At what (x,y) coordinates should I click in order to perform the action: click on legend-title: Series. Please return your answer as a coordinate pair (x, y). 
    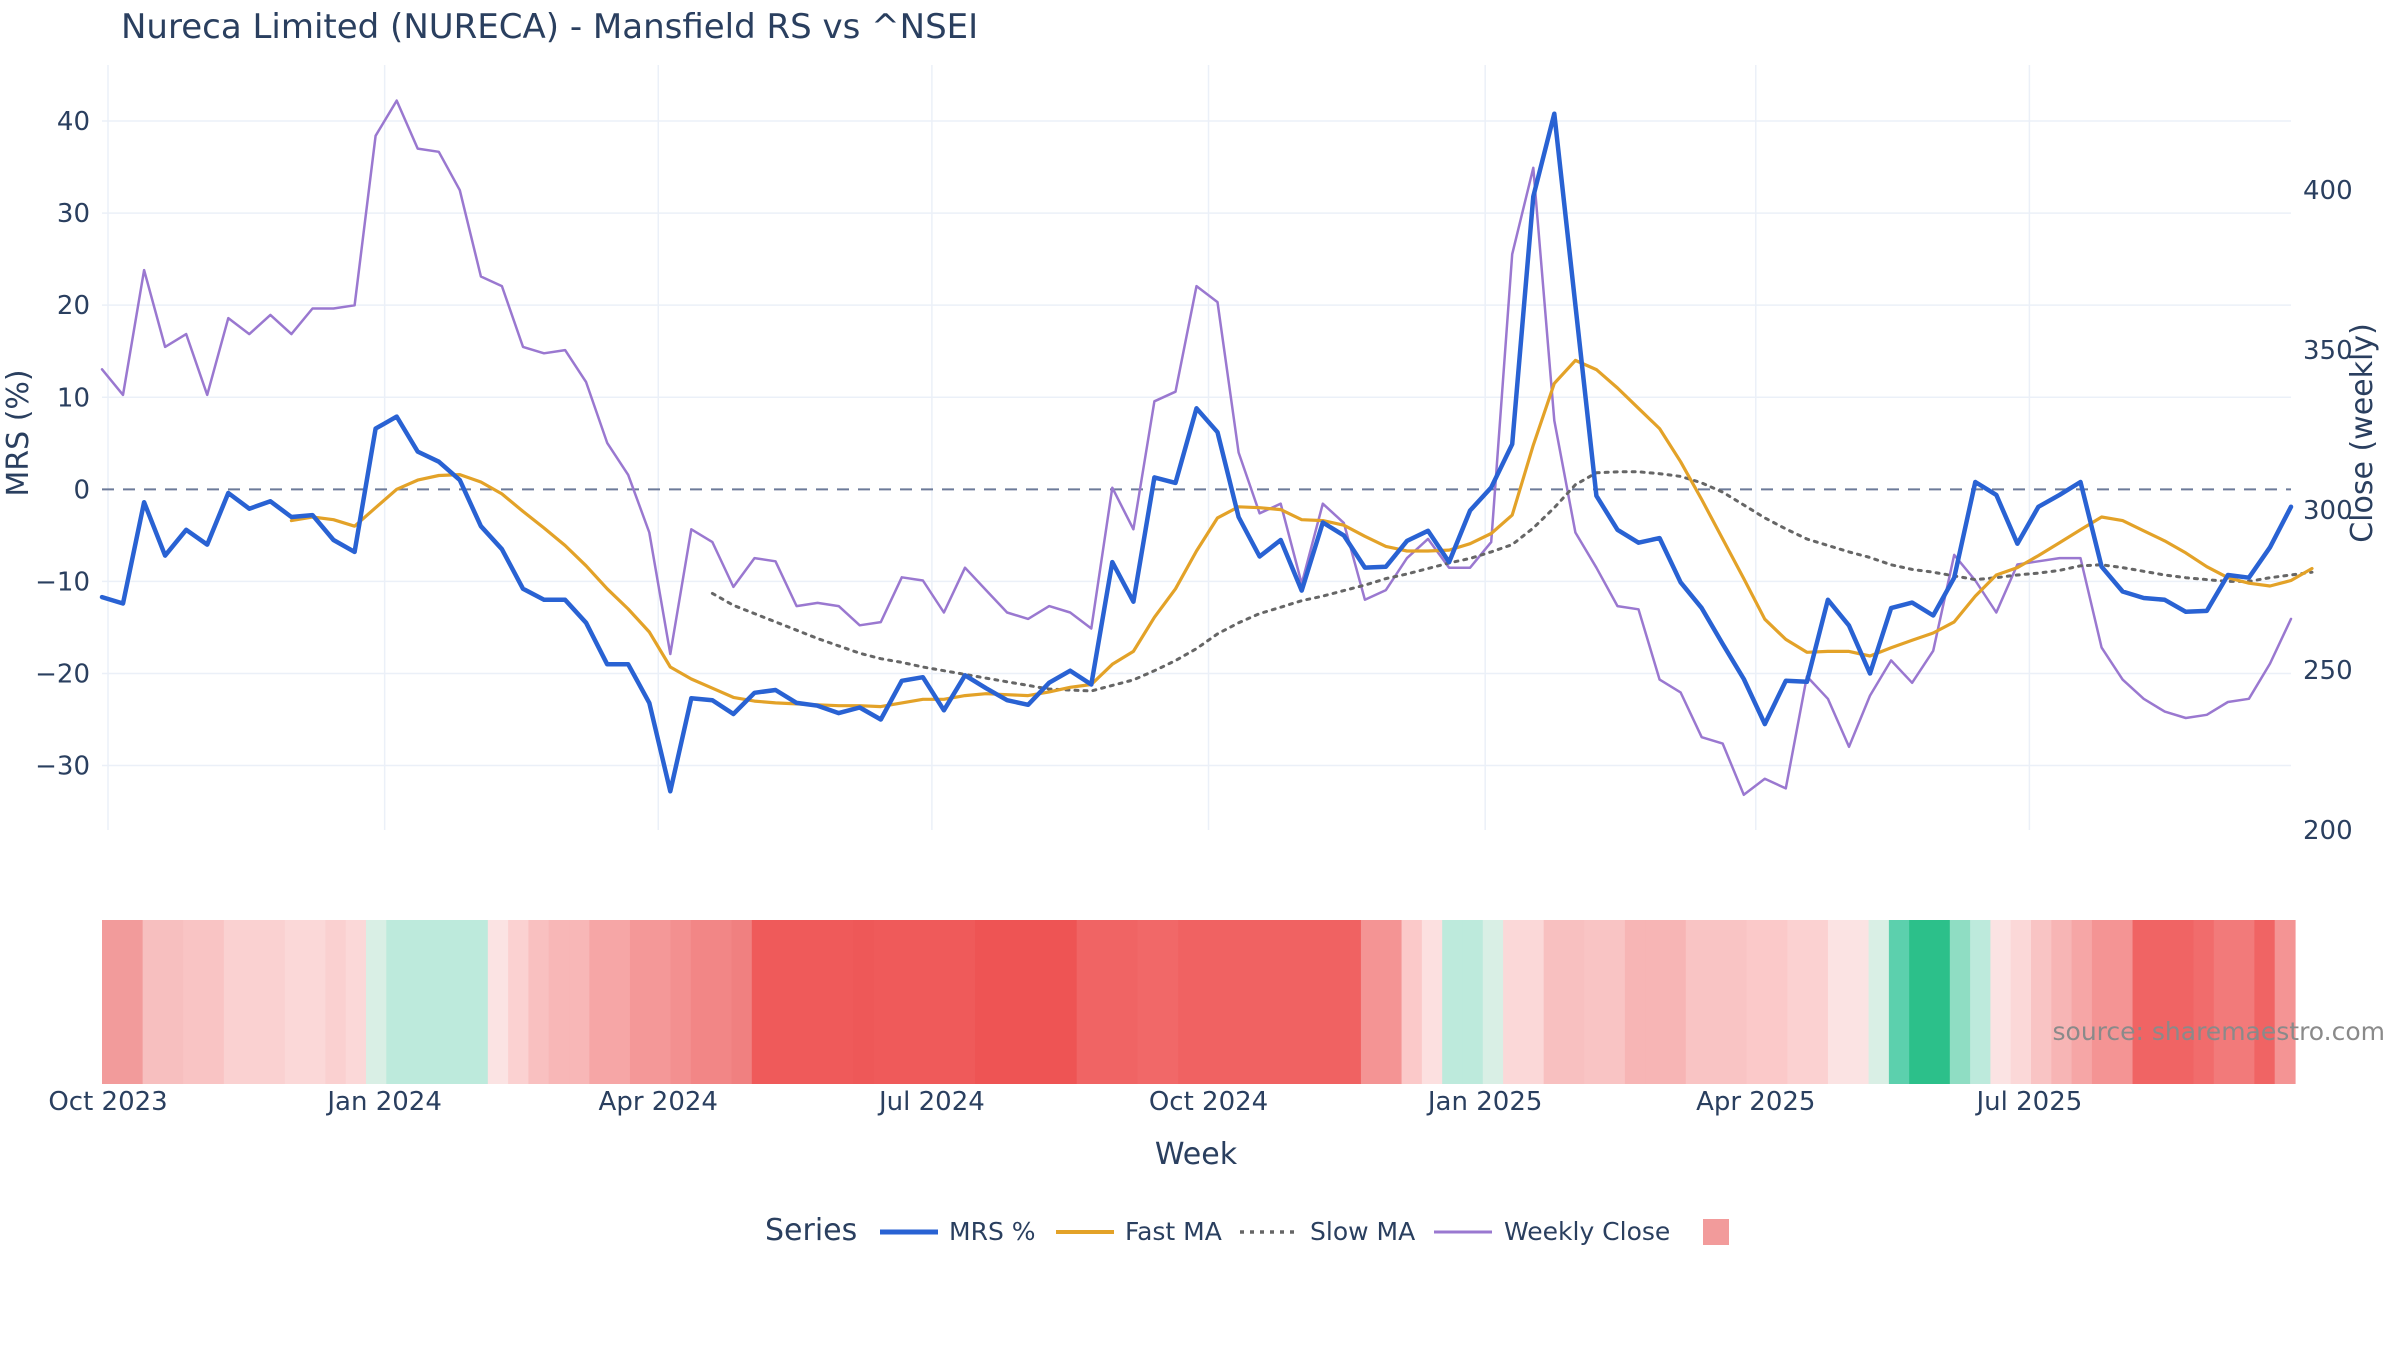
    Looking at the image, I should click on (811, 1230).